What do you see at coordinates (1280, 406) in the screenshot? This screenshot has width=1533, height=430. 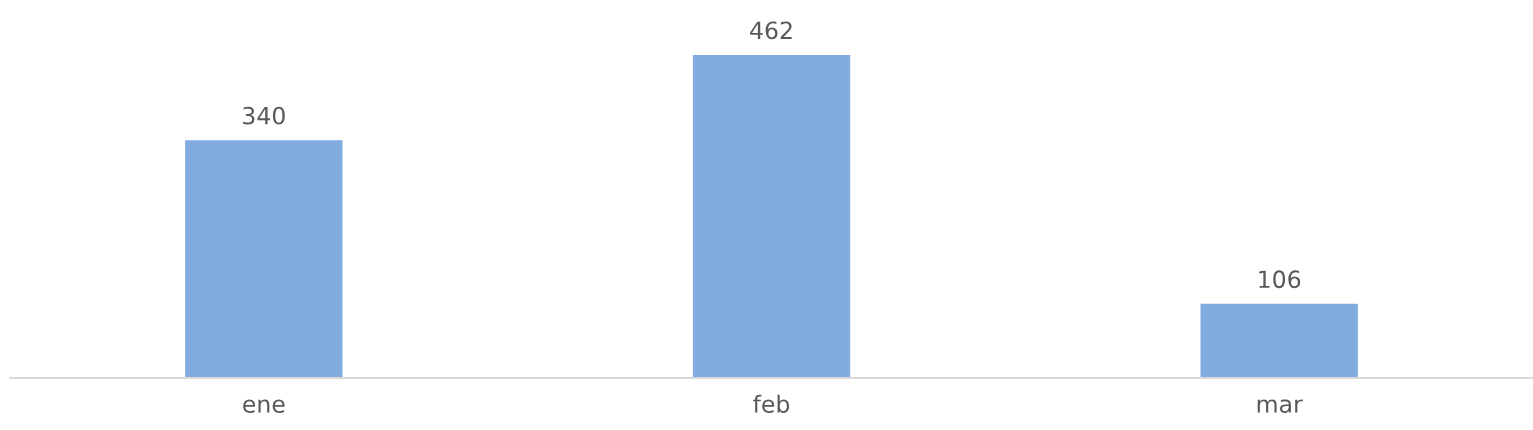 I see `x-tick-label: mar` at bounding box center [1280, 406].